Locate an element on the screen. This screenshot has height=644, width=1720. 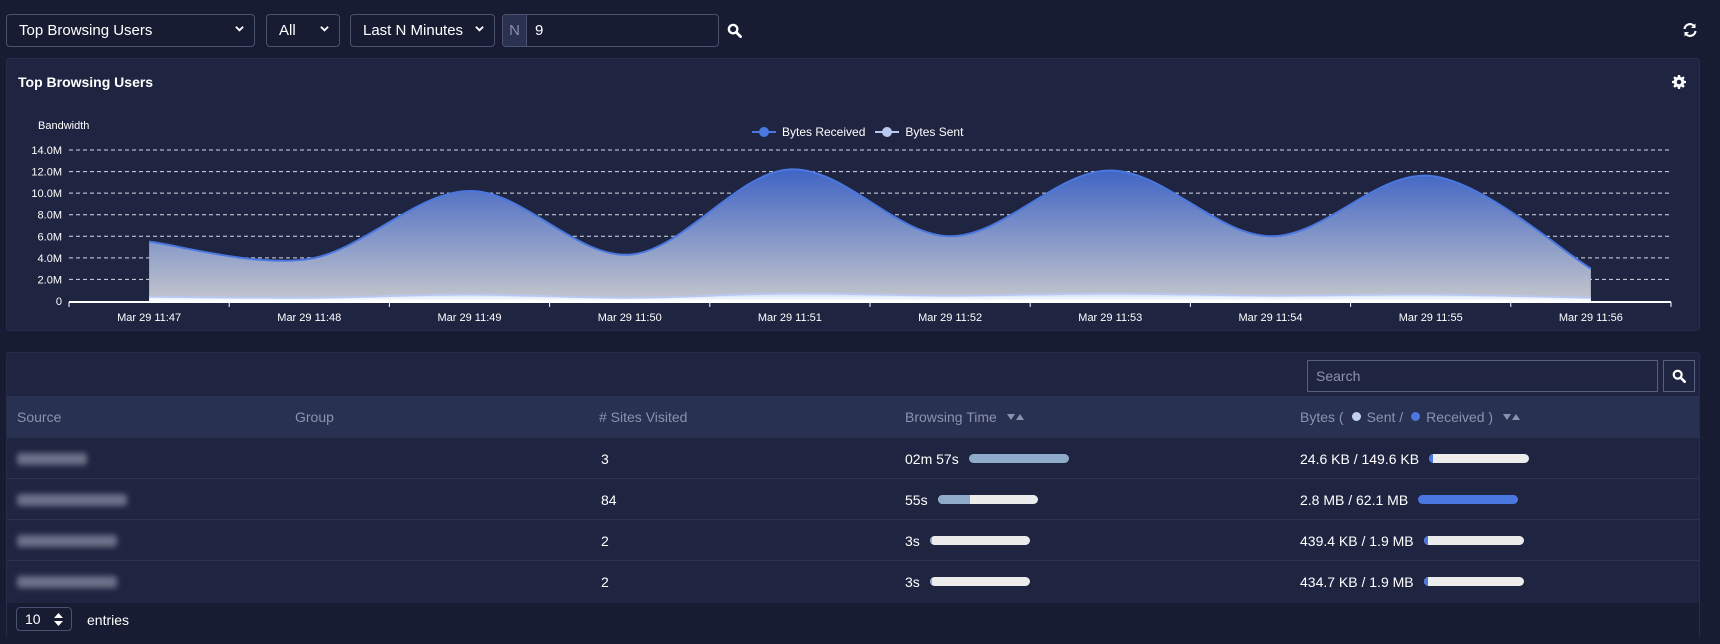
table-row: 3 02m 57s 24.6 KB / 149.6 KB is located at coordinates (853, 457).